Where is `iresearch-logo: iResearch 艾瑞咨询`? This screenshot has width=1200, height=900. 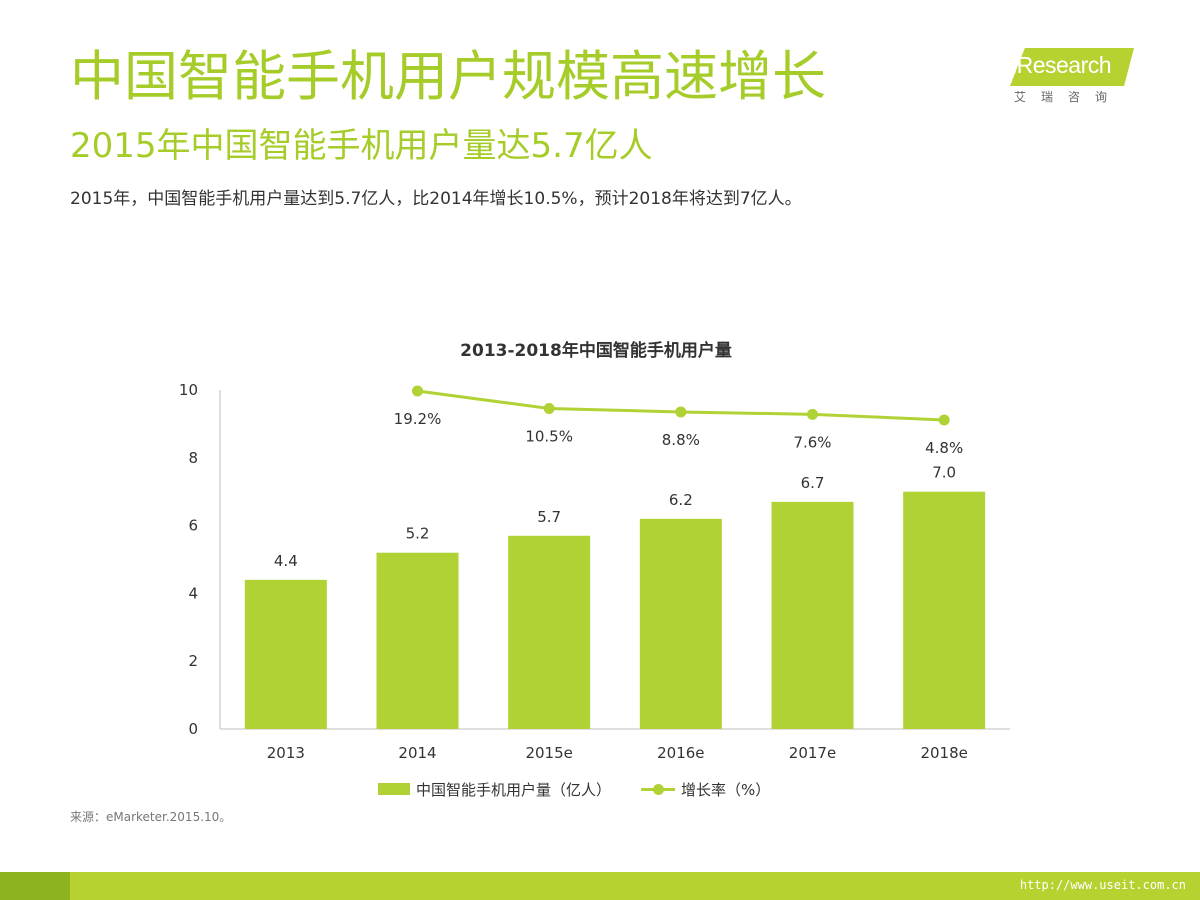 iresearch-logo: iResearch 艾瑞咨询 is located at coordinates (1070, 75).